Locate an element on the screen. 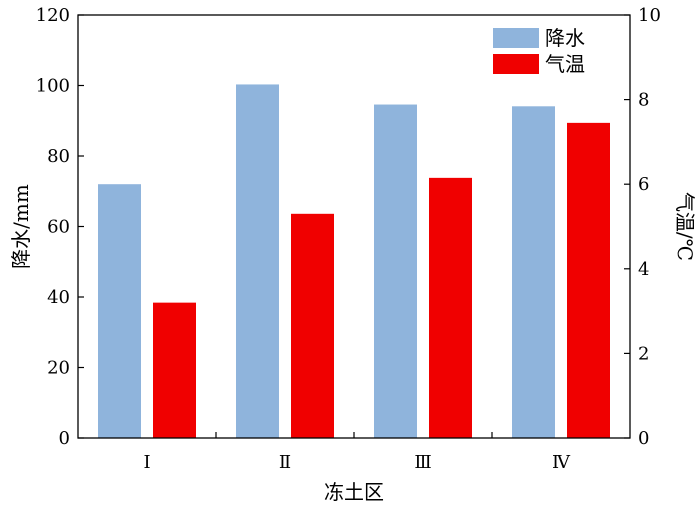  y-right-tick-label: 4 is located at coordinates (643, 269).